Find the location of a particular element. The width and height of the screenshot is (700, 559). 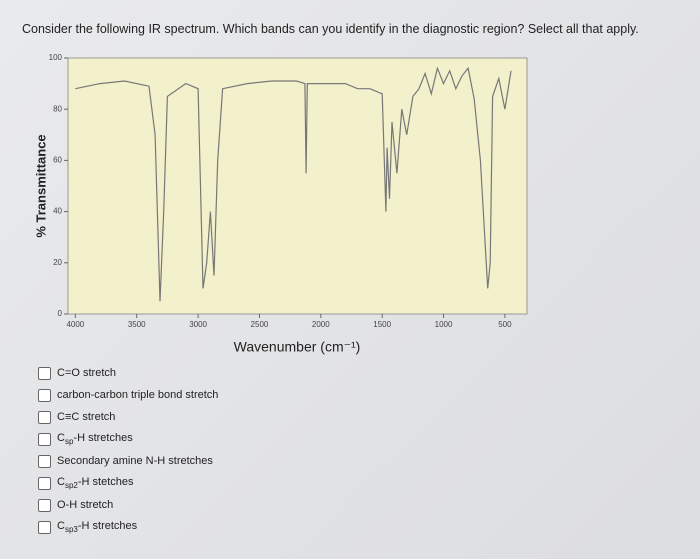

option: Secondary amine N-H stretches is located at coordinates (128, 461).